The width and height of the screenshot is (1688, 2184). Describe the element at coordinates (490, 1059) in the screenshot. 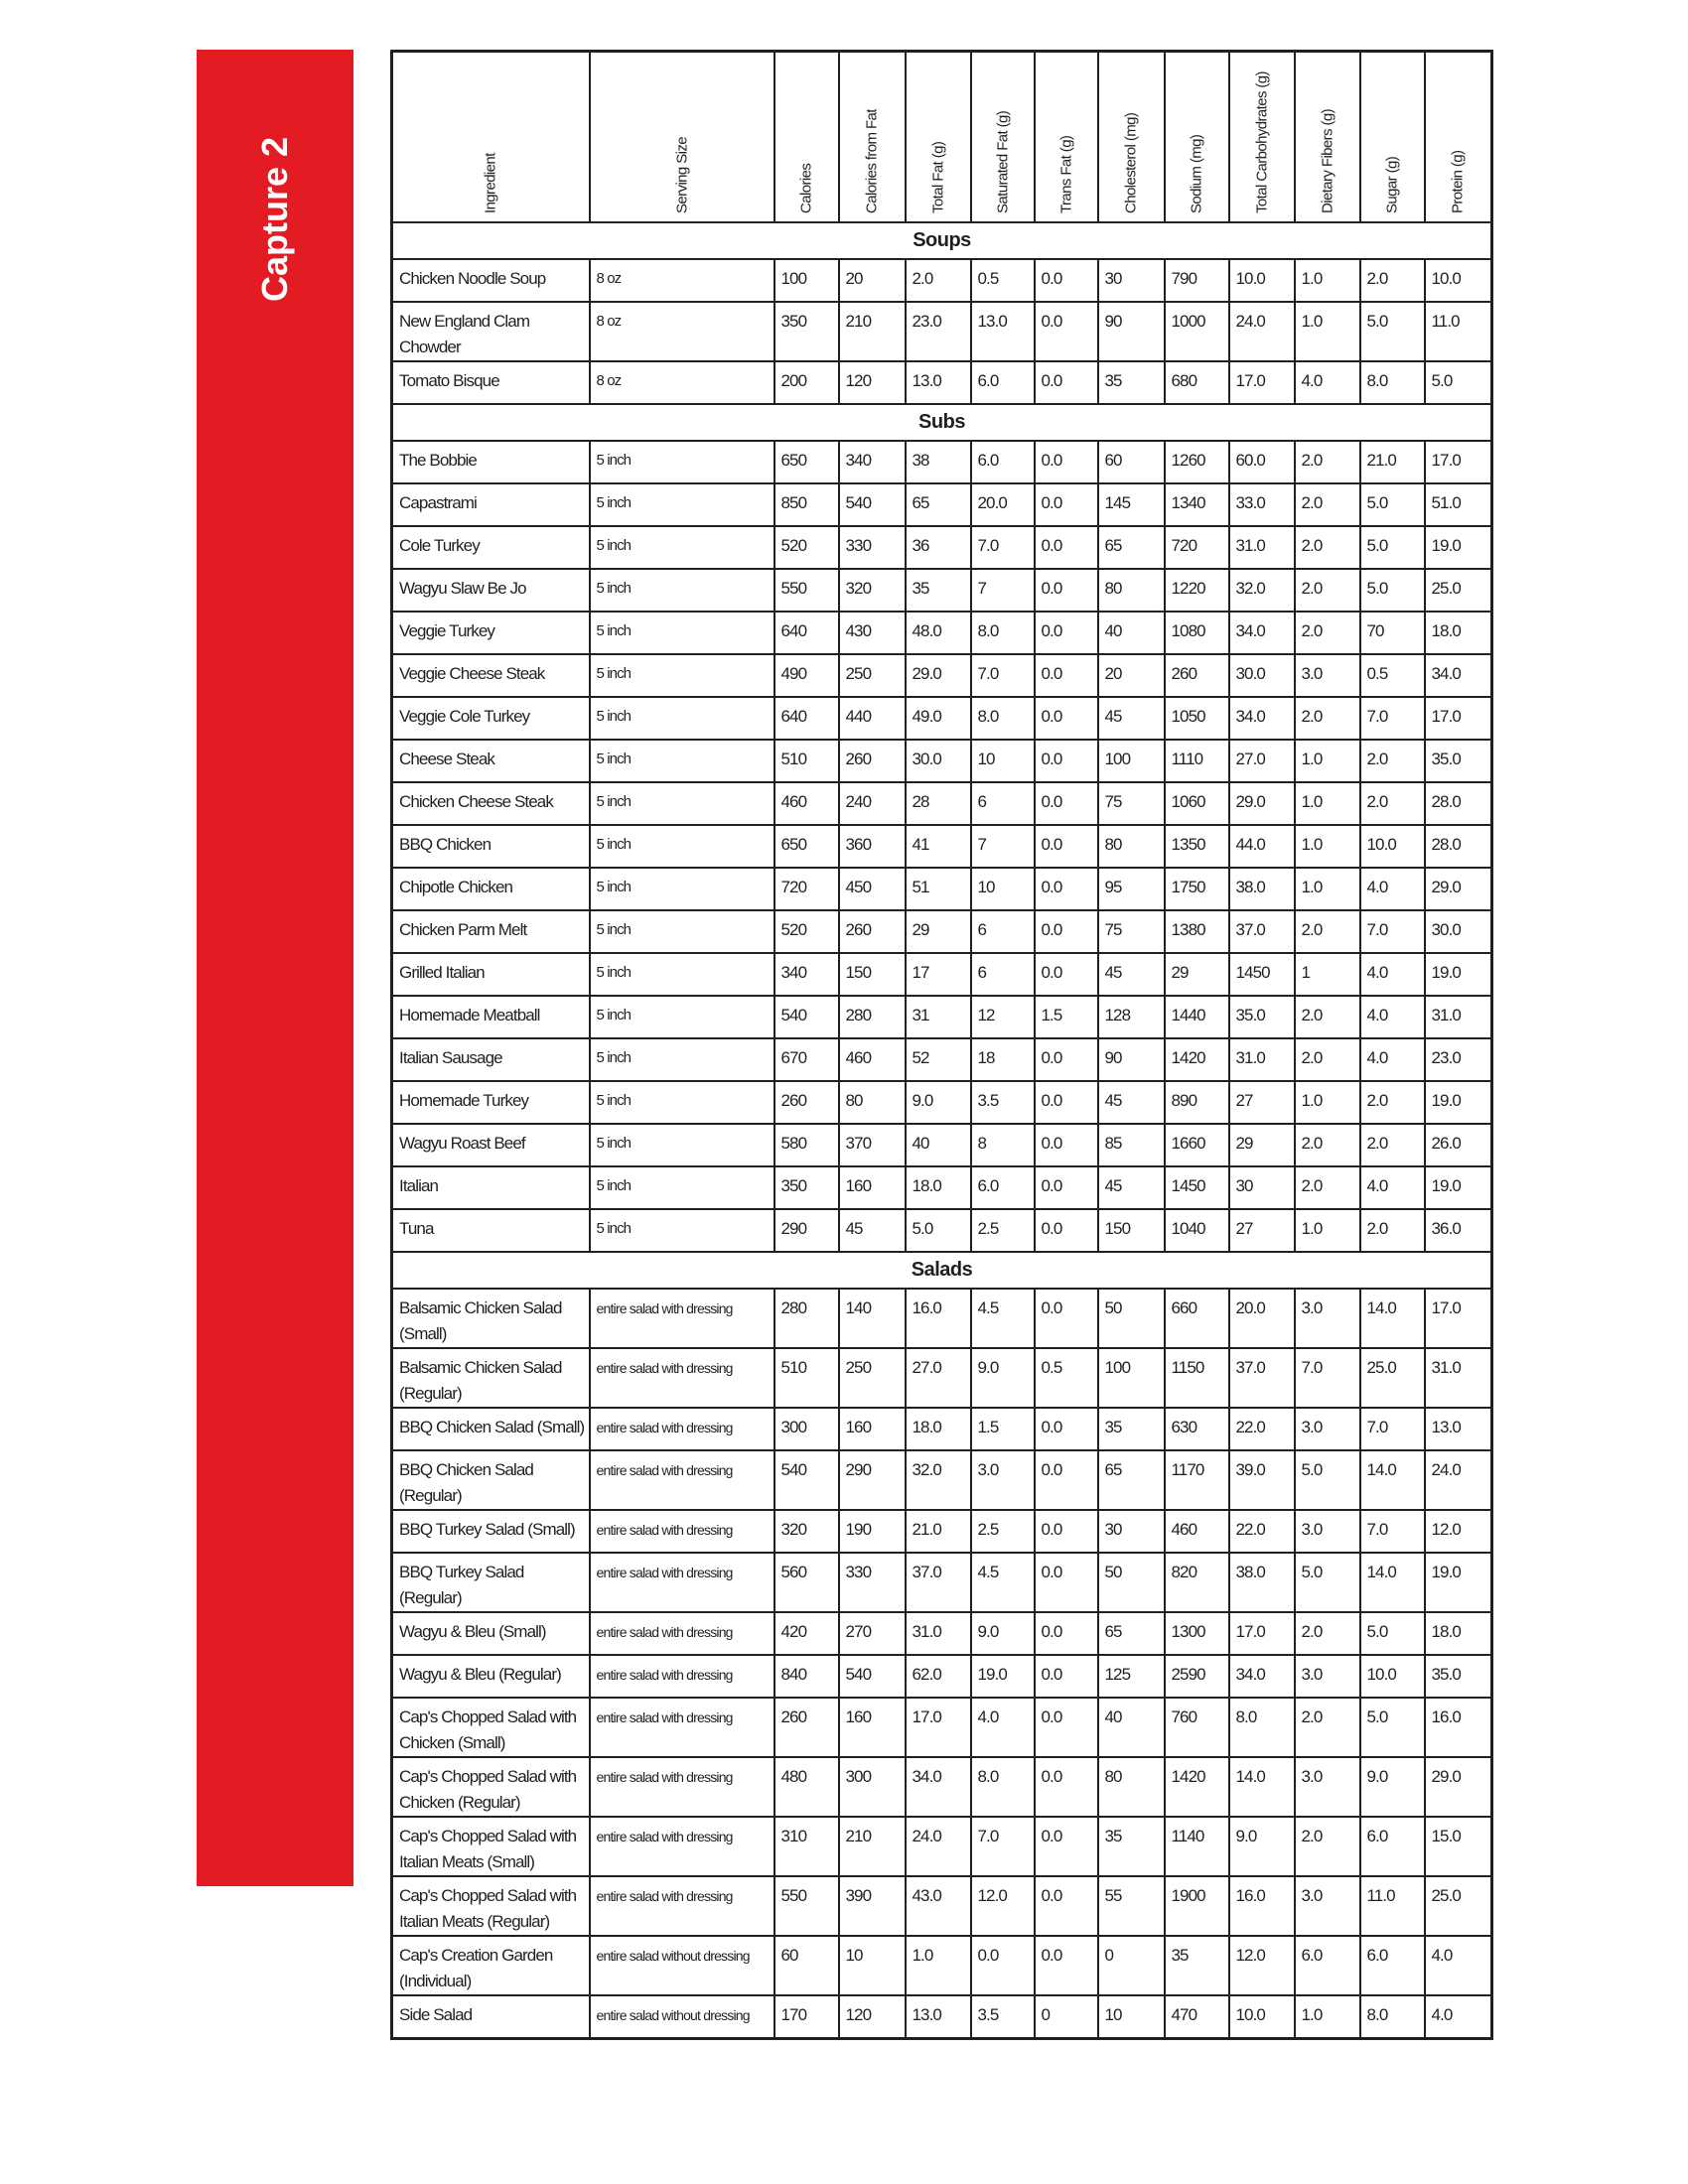

I see `ingredient-name: Italian Sausage` at that location.